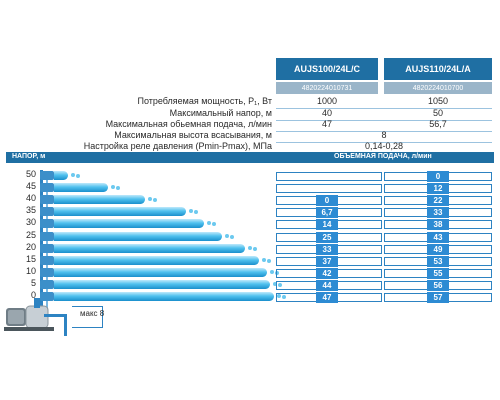 This screenshot has width=500, height=400. Describe the element at coordinates (438, 297) in the screenshot. I see `flow-badge-model2: 57` at that location.